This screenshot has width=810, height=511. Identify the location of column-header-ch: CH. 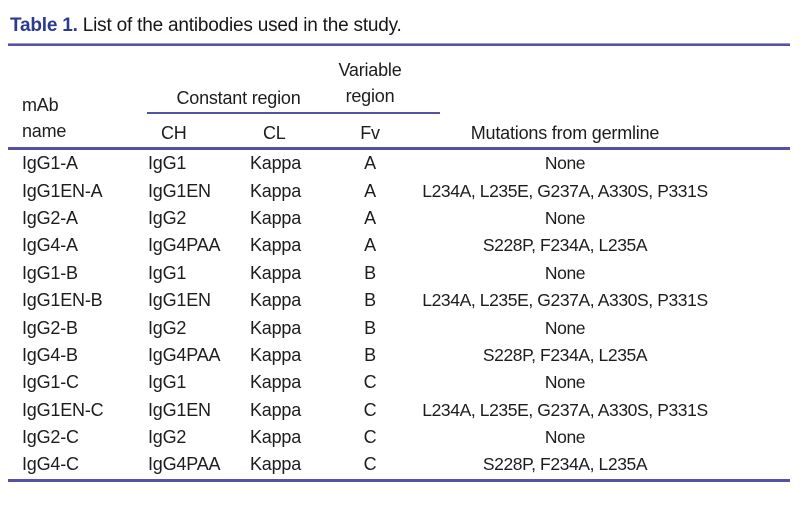
(174, 133).